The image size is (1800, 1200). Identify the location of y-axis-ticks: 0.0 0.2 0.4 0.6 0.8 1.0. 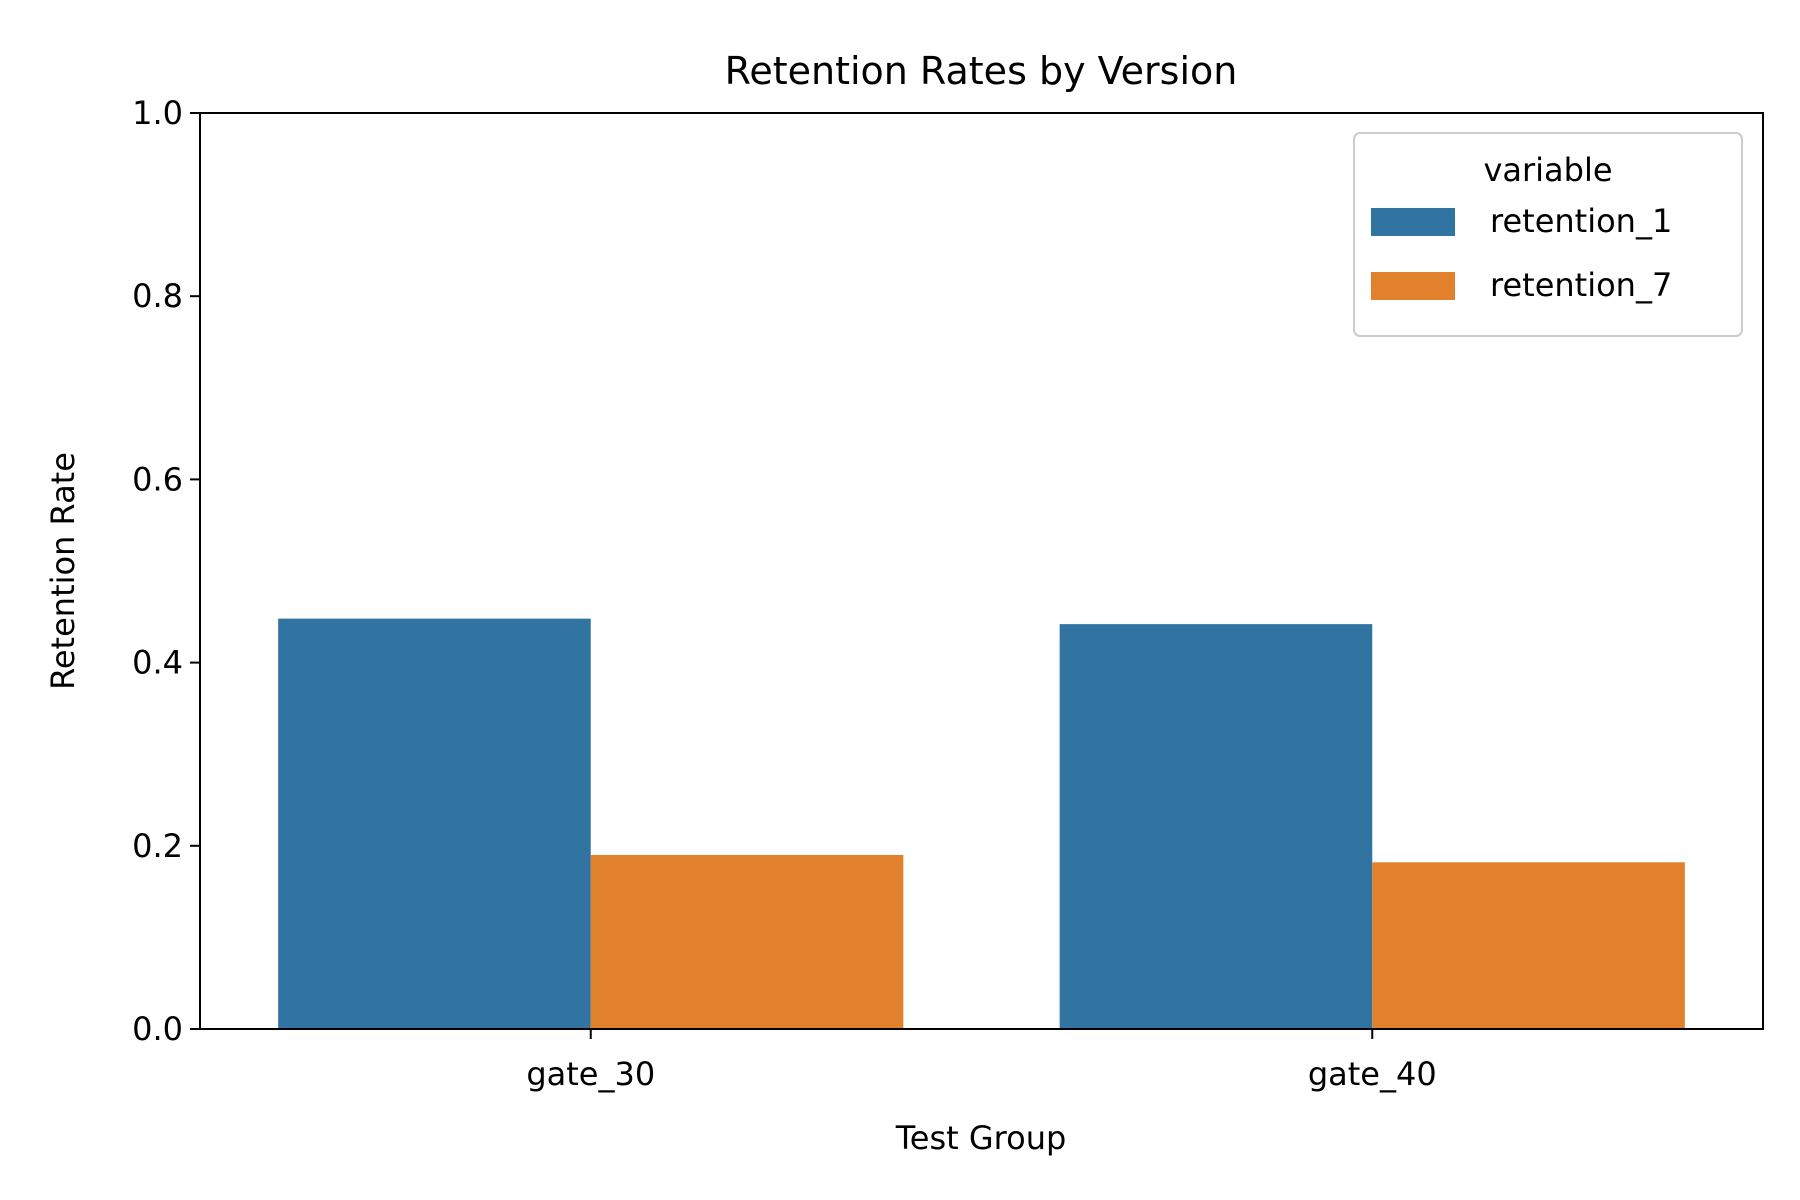
(166, 571).